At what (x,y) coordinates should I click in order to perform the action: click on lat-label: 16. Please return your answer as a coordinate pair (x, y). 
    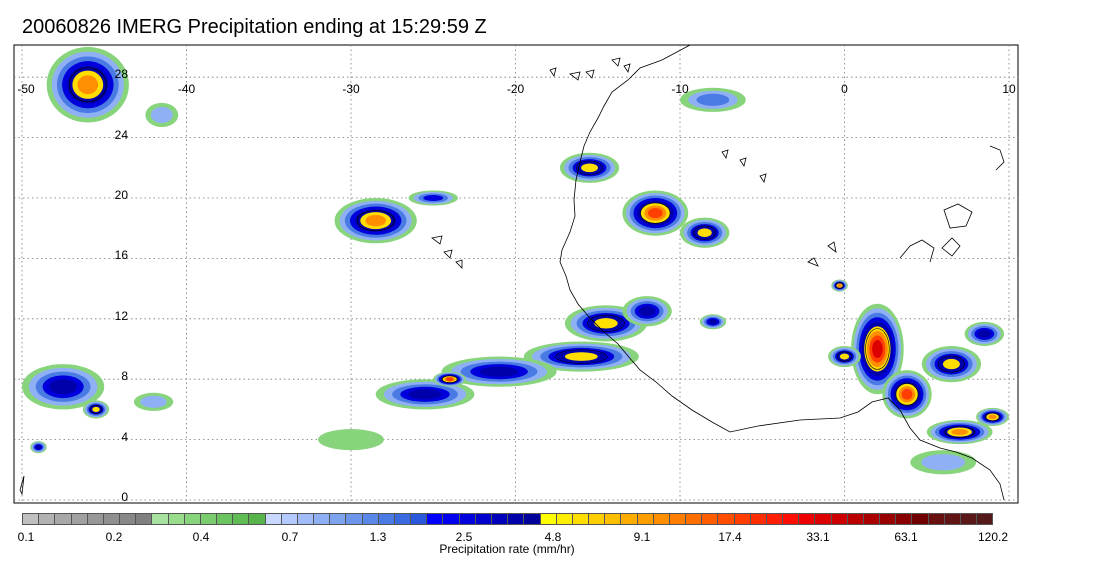
    Looking at the image, I should click on (121, 255).